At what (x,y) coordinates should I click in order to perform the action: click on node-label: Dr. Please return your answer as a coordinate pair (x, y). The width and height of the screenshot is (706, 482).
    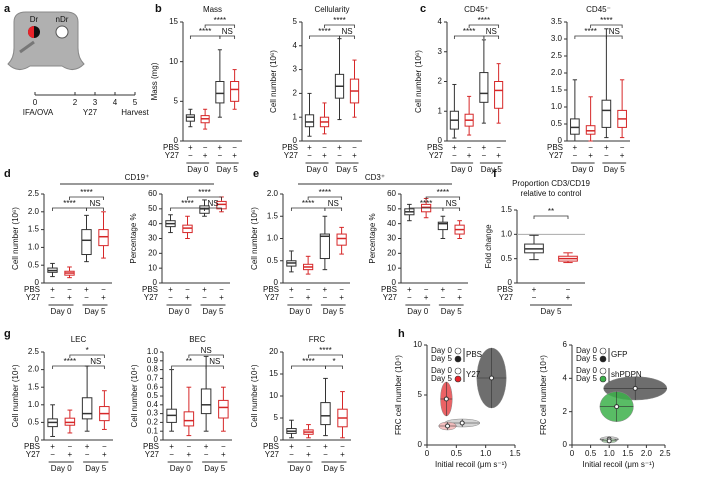
    Looking at the image, I should click on (34, 19).